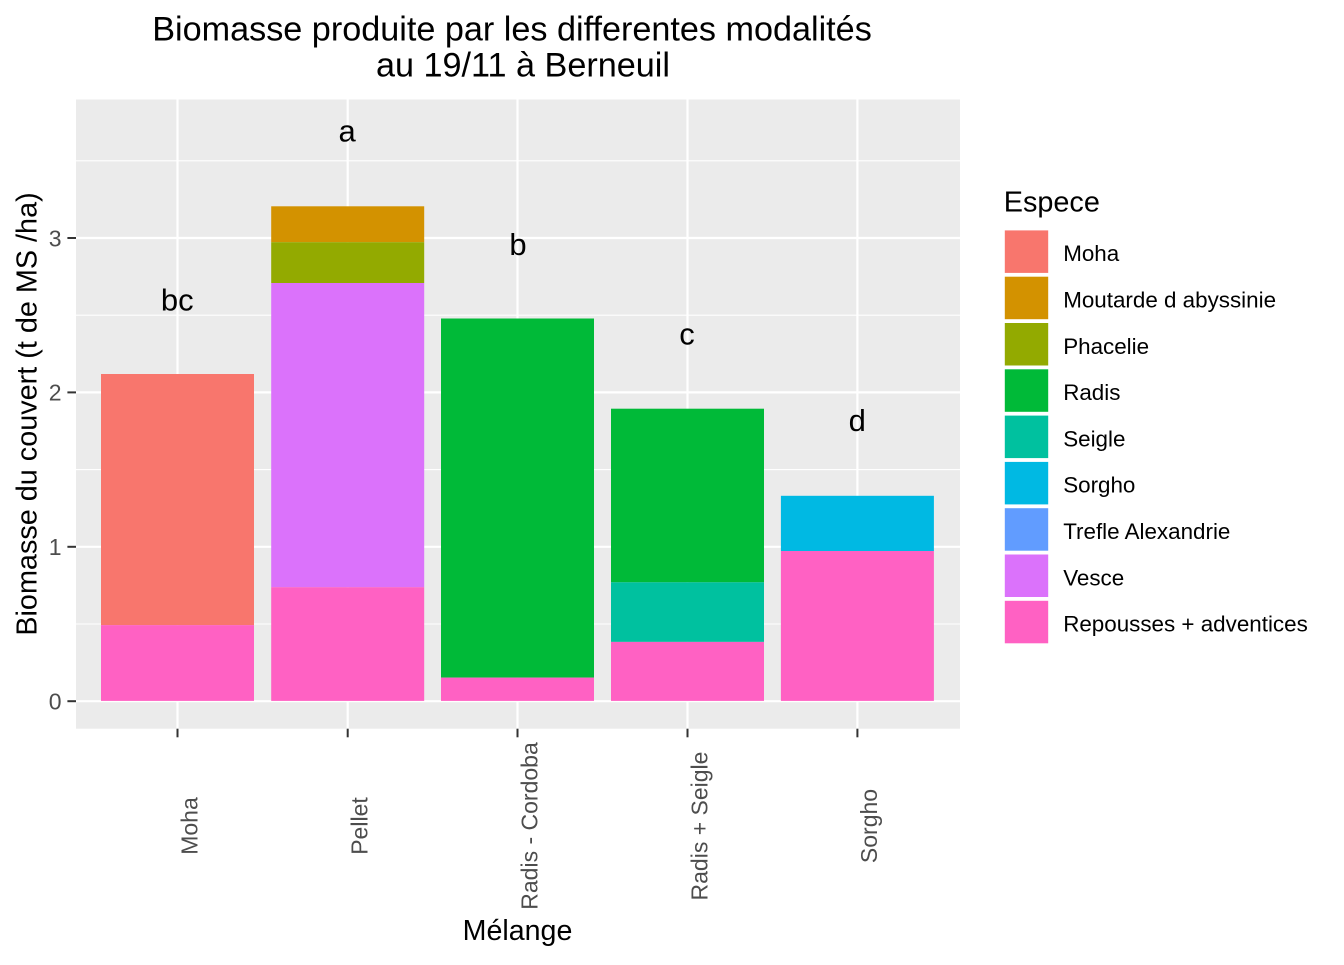 Image resolution: width=1344 pixels, height=965 pixels. Describe the element at coordinates (55, 238) in the screenshot. I see `svg-text: 3` at that location.